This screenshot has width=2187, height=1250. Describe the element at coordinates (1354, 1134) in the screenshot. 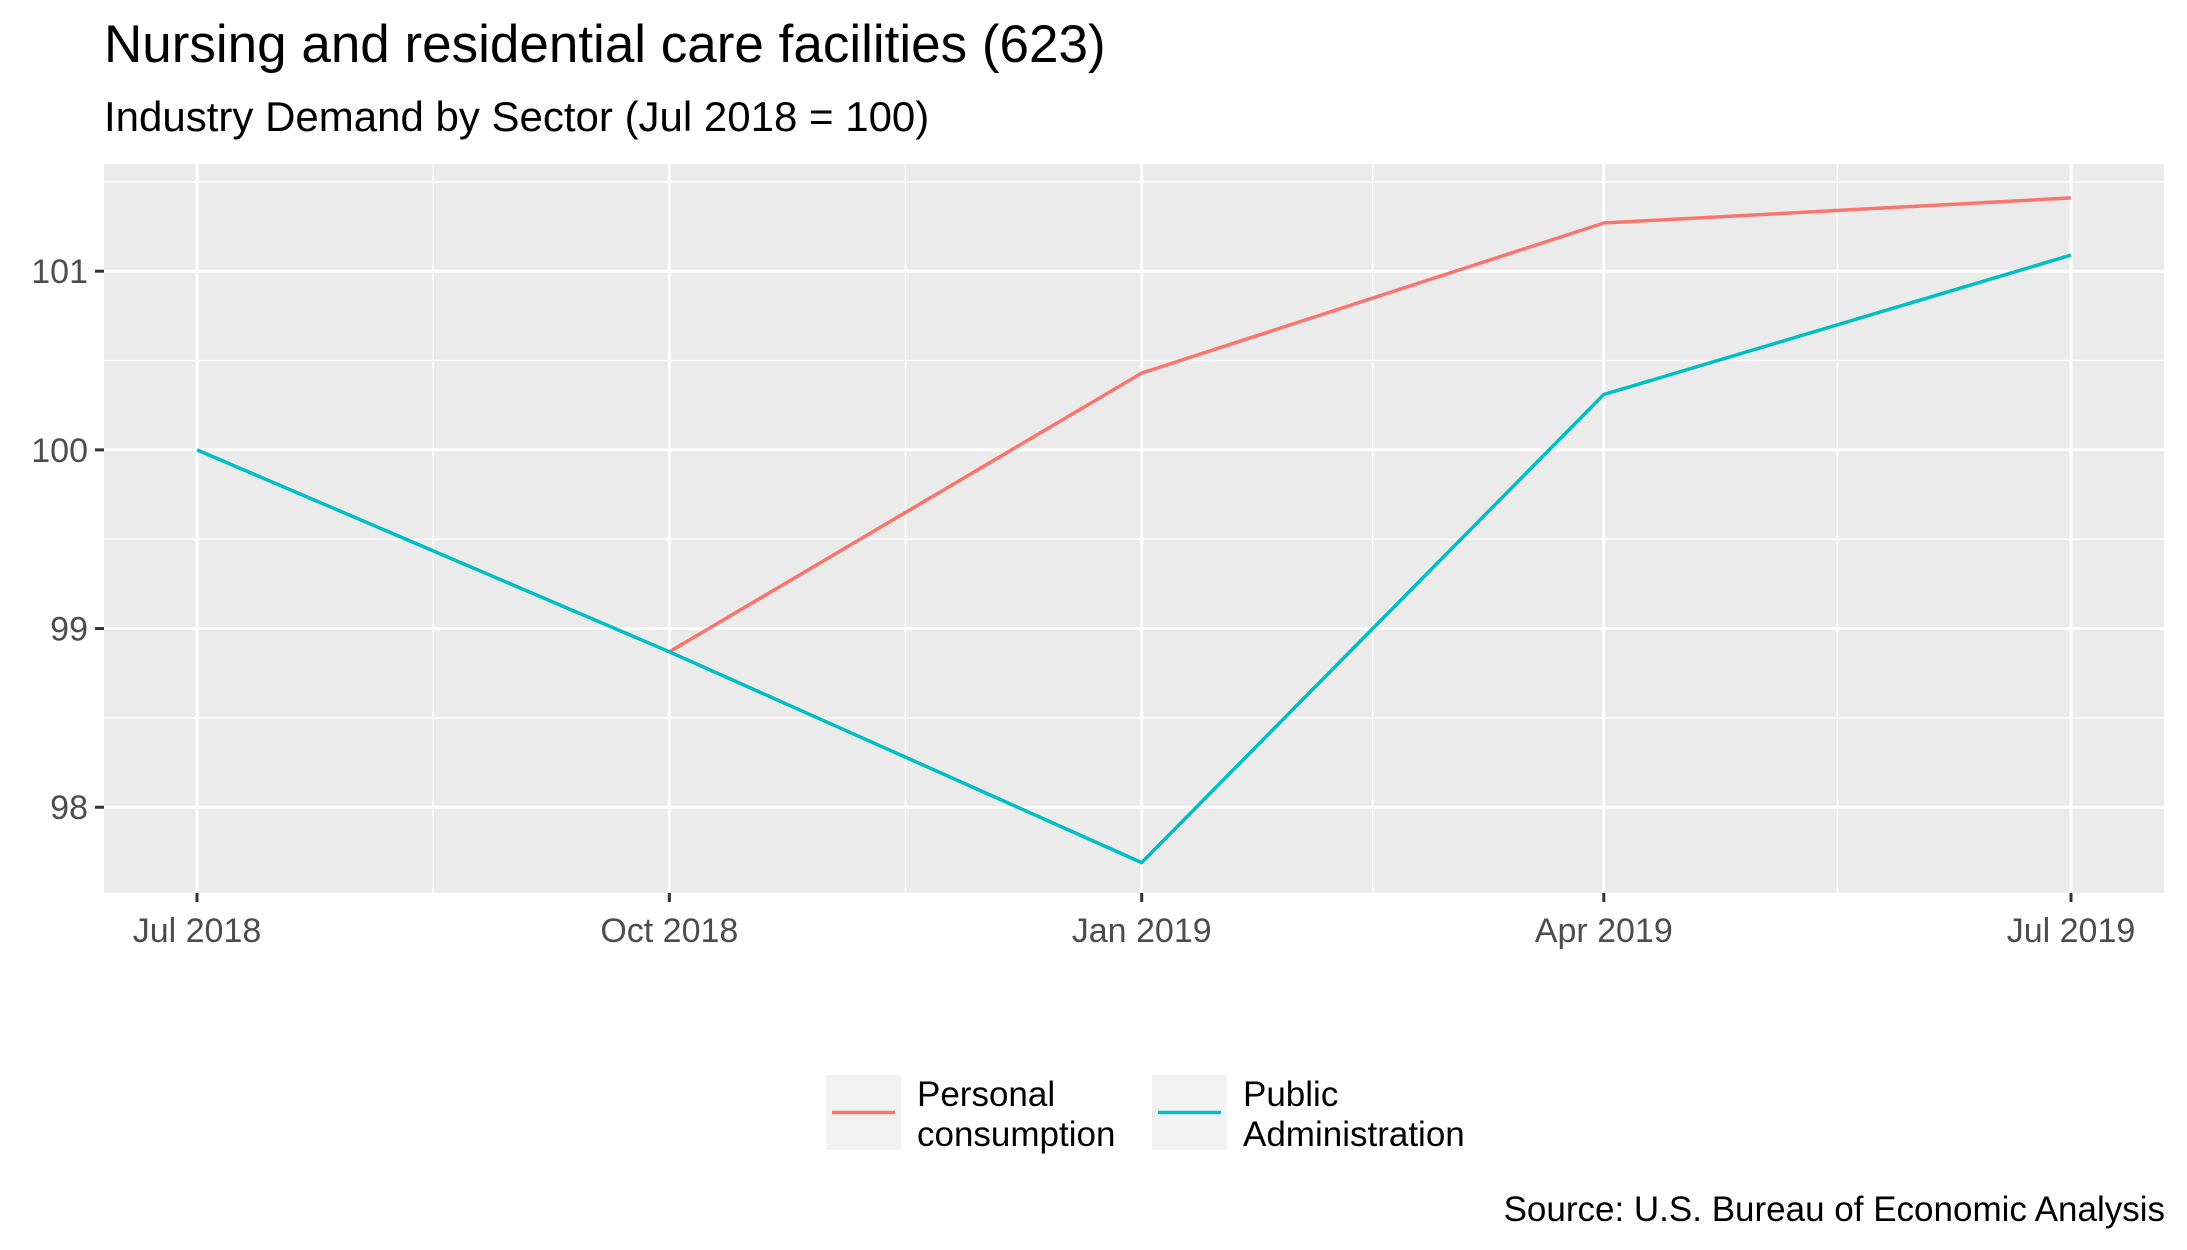

I see `legend-label: Administration` at that location.